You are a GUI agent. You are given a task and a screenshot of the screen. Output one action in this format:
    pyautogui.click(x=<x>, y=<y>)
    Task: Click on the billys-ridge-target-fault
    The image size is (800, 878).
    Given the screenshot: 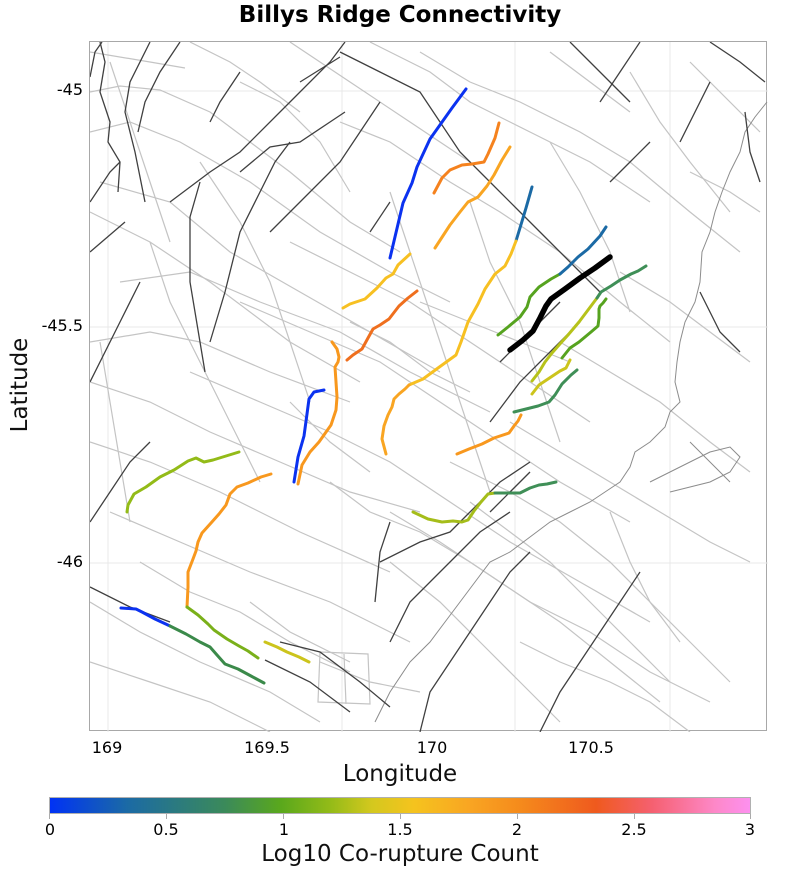 What is the action you would take?
    pyautogui.click(x=560, y=303)
    